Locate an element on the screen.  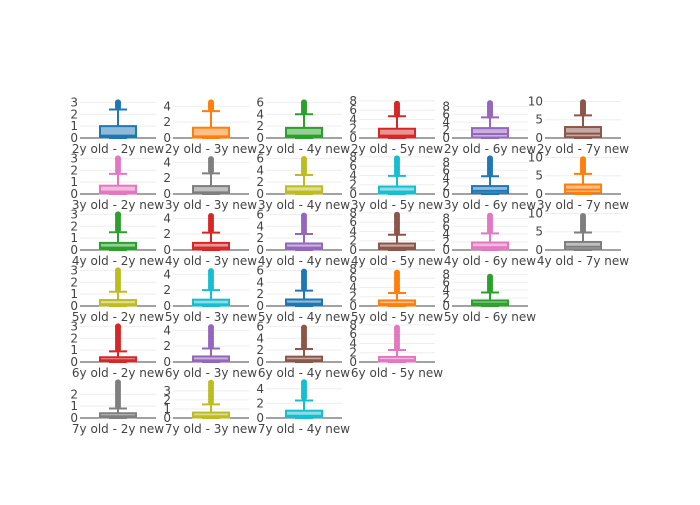
subplot-label: 6y old - 5y new is located at coordinates (397, 373).